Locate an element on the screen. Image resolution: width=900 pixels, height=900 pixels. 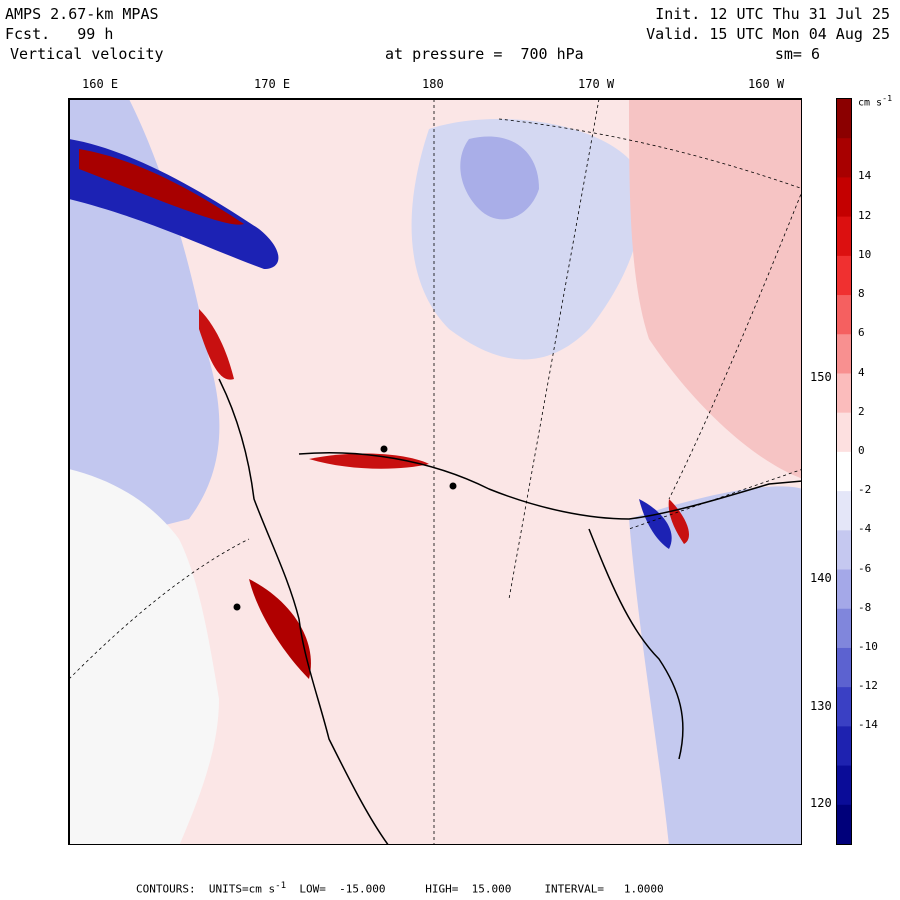
colorbar-tick-label: 8 is located at coordinates (861, 294).